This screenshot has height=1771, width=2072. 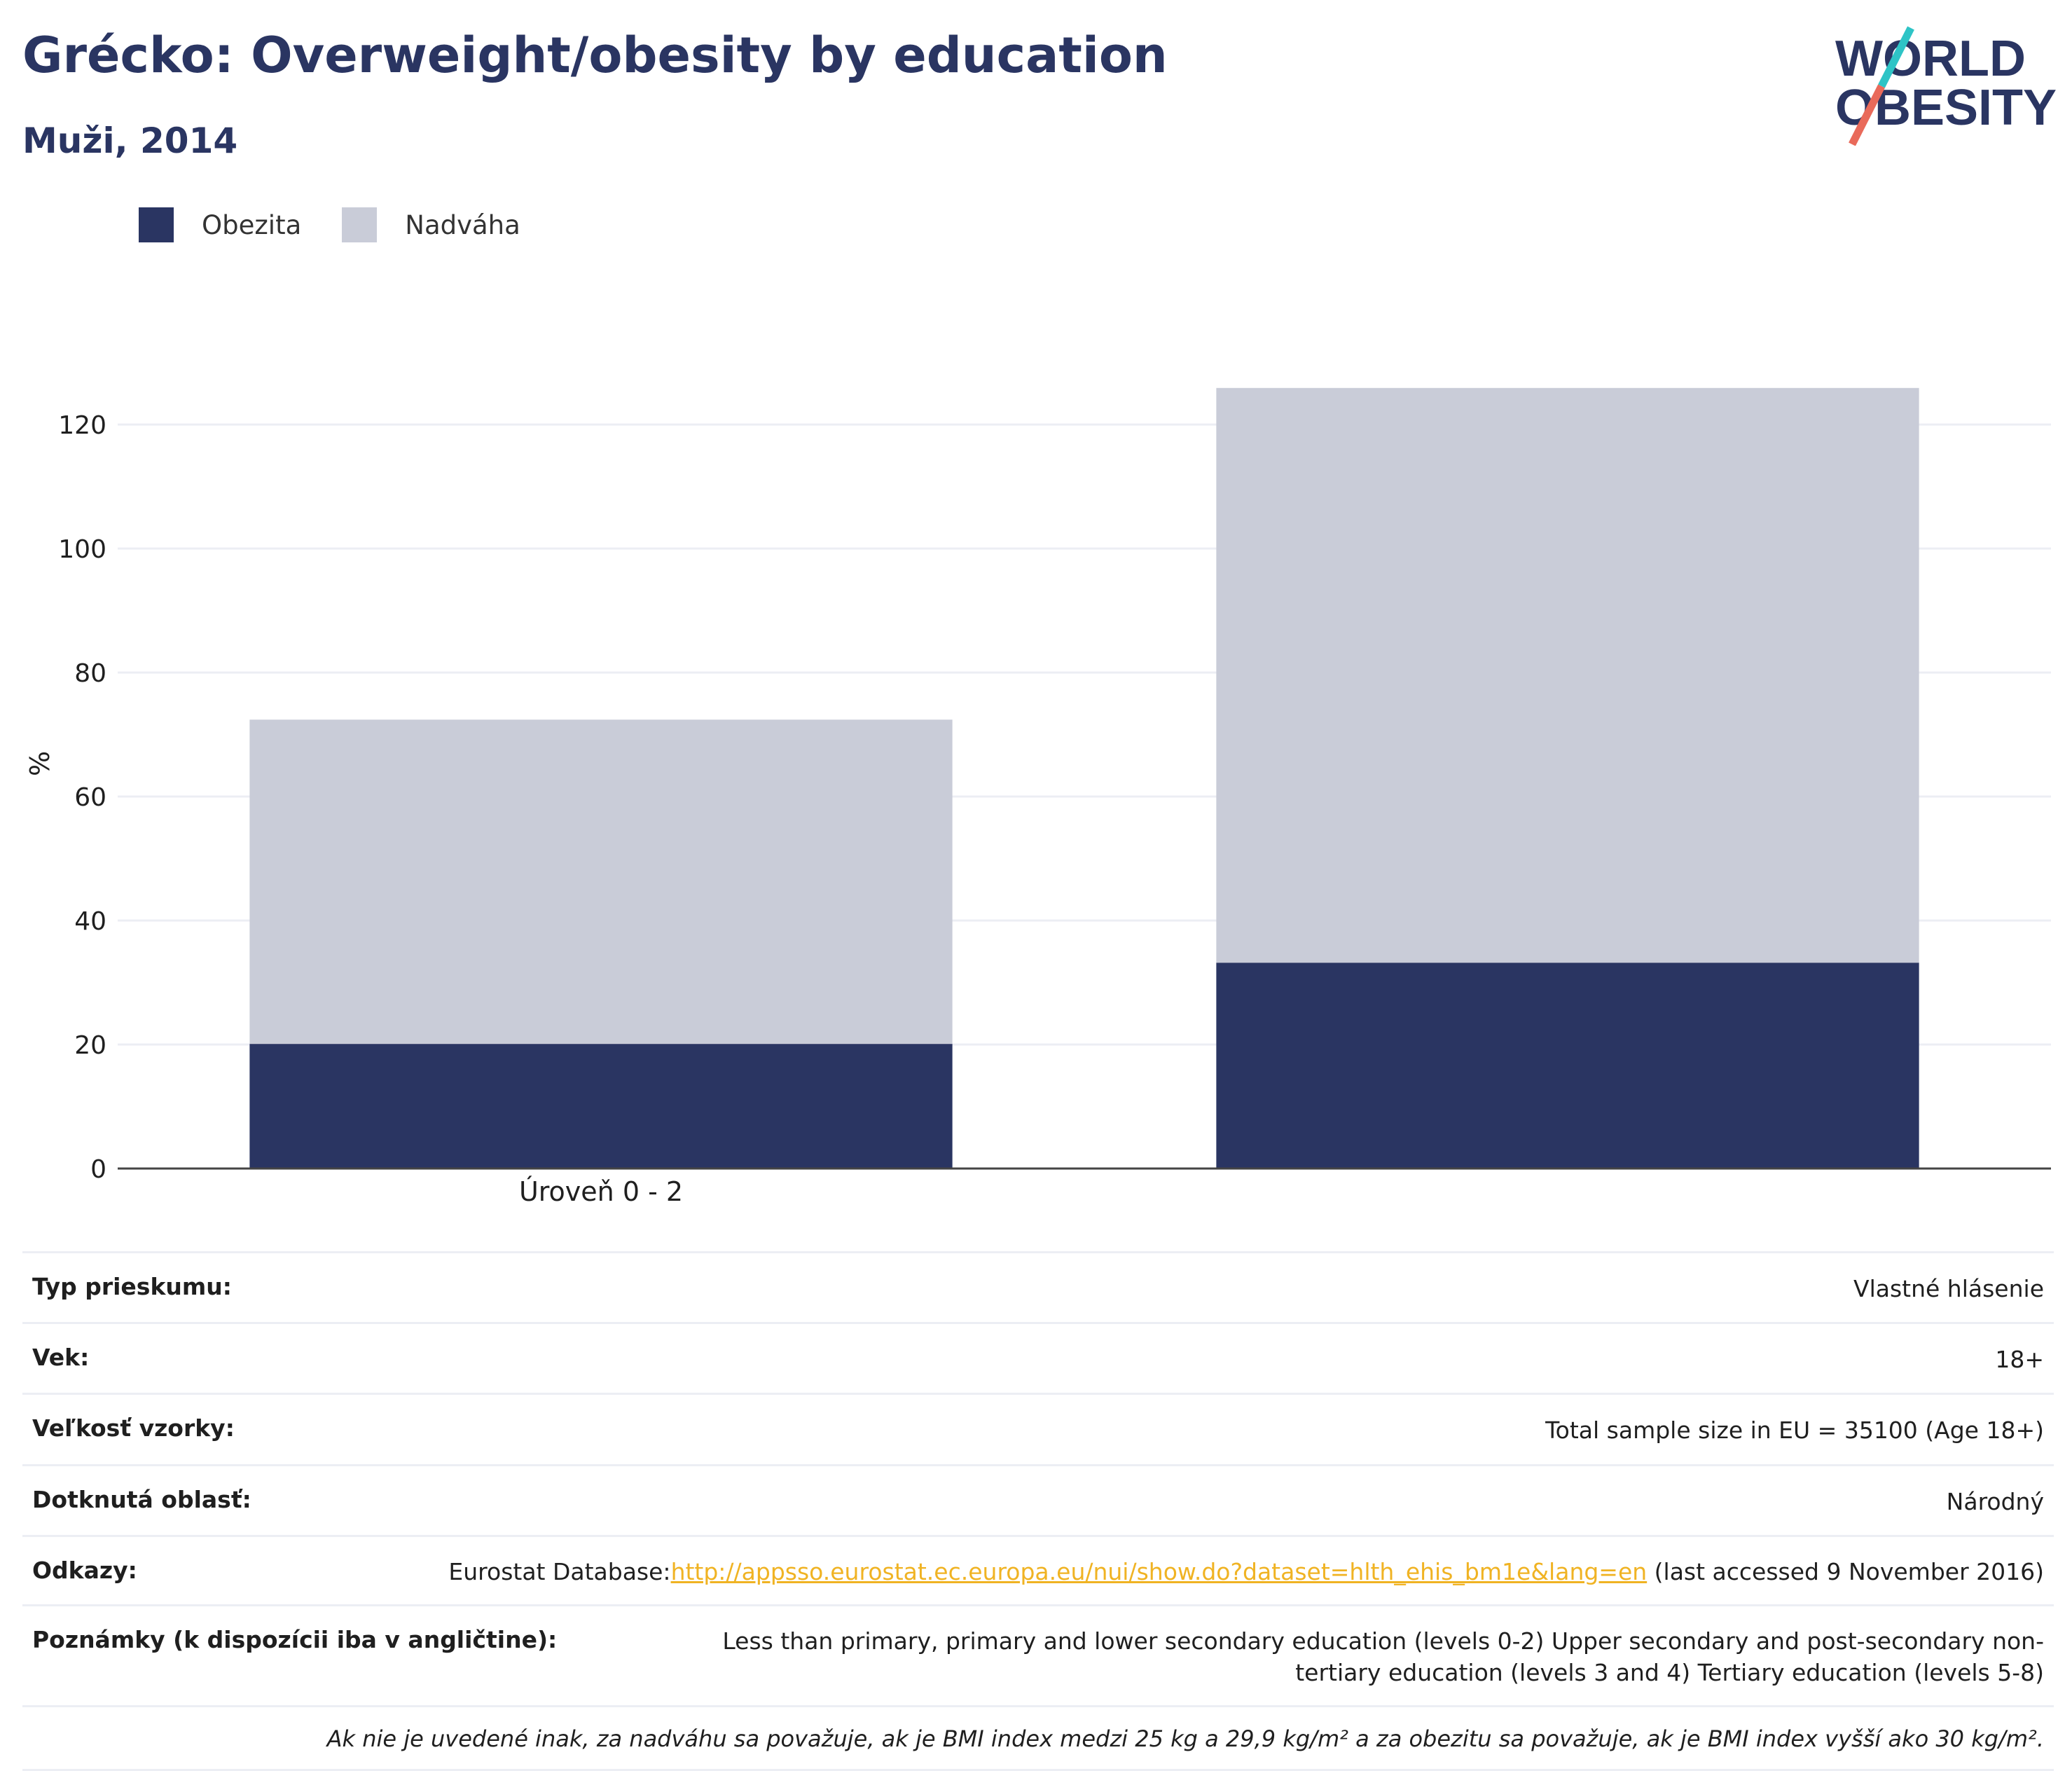 I want to click on info-label: Typ prieskumu:, so click(x=132, y=1286).